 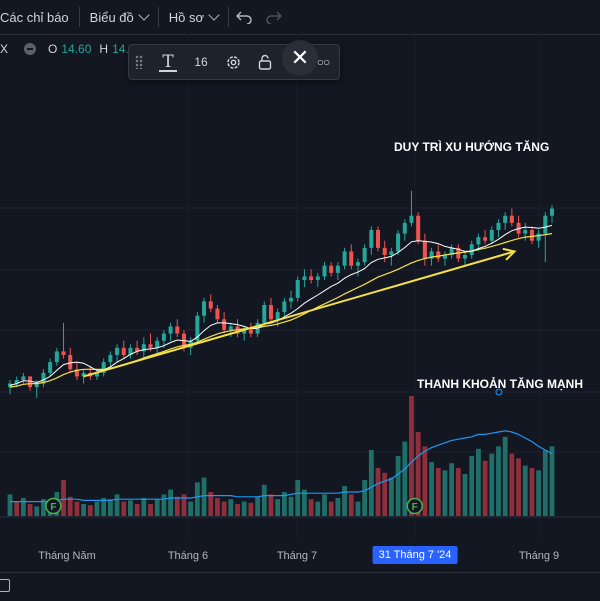 I want to click on indicators-button: Các chỉ báo, so click(x=39, y=17).